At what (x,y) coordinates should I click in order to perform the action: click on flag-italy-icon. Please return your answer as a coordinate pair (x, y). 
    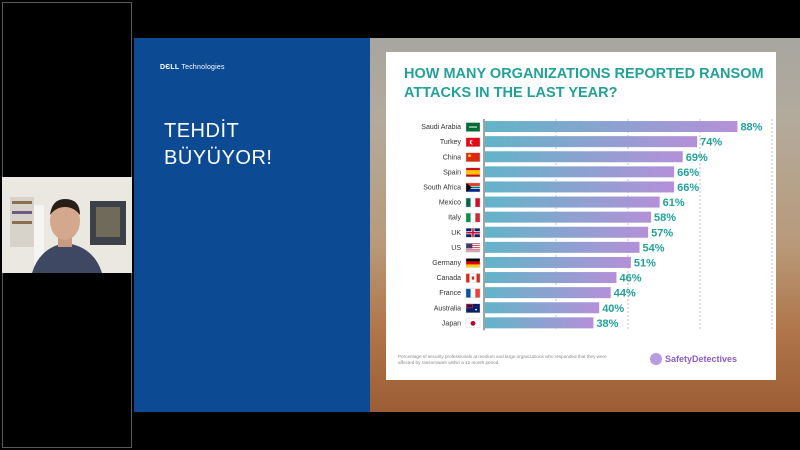
    Looking at the image, I should click on (473, 217).